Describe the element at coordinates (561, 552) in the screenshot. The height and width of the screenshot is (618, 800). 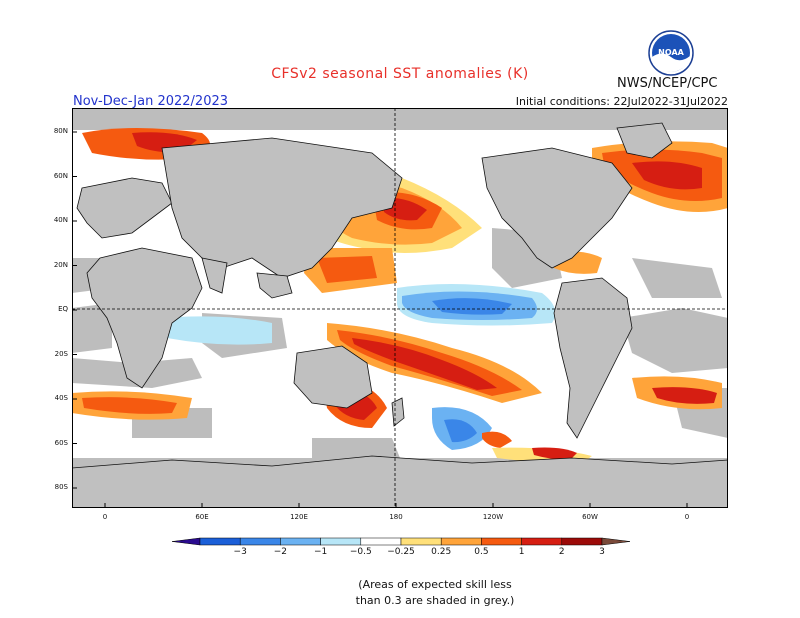
I see `colorbar-tick-label: 2` at that location.